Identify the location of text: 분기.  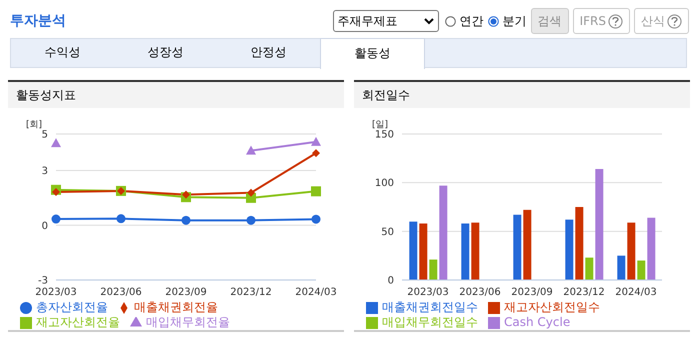
(514, 21).